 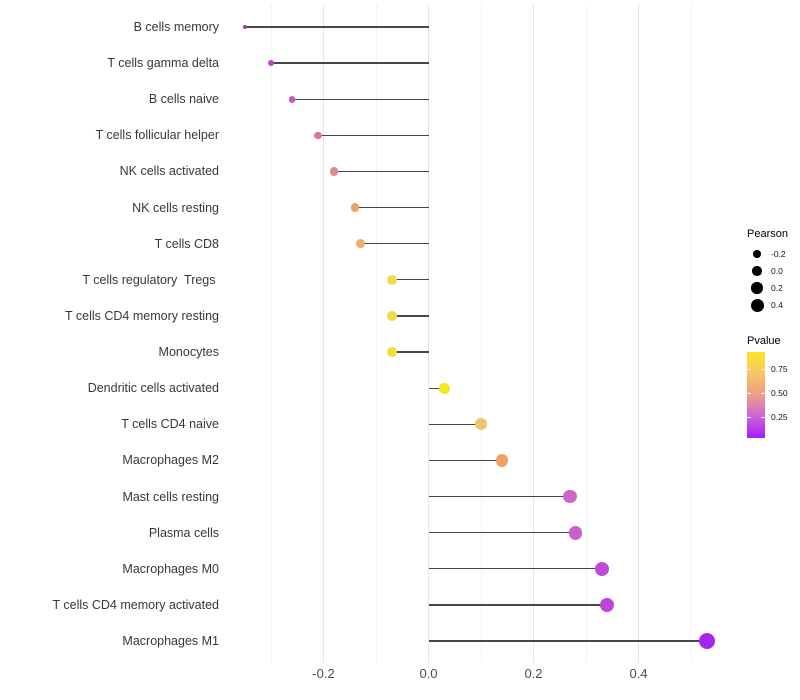 I want to click on x-axis-tick-label: 0.2, so click(x=533, y=673).